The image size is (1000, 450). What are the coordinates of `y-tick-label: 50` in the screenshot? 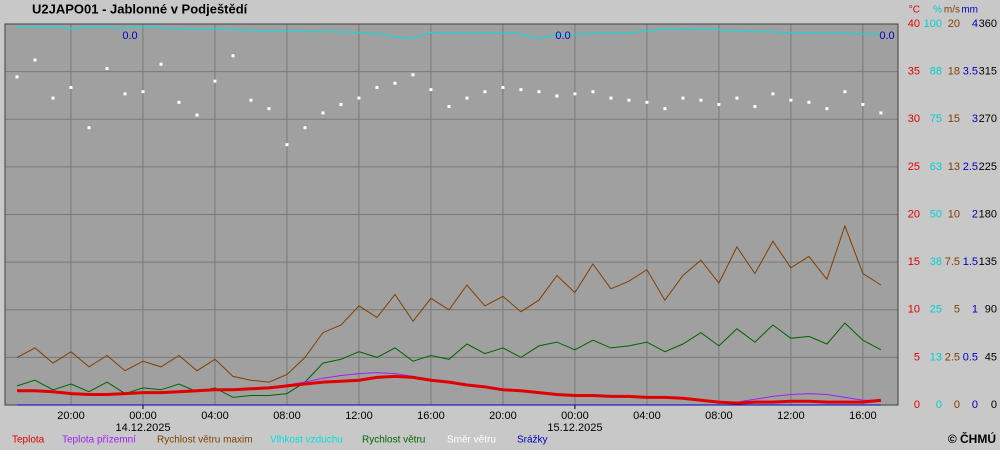 It's located at (936, 214).